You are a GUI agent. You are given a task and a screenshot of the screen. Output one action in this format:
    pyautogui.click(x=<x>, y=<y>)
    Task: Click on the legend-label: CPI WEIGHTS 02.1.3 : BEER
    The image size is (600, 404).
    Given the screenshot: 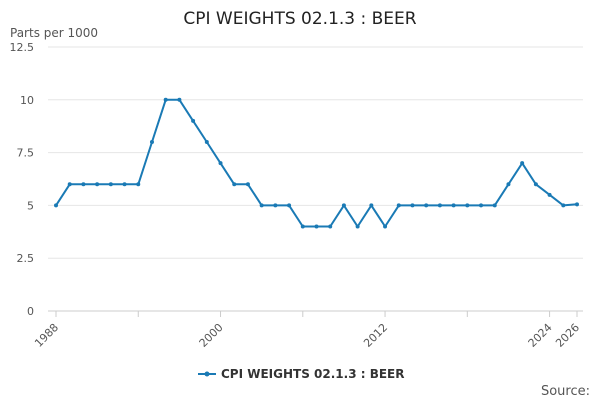 What is the action you would take?
    pyautogui.click(x=313, y=374)
    